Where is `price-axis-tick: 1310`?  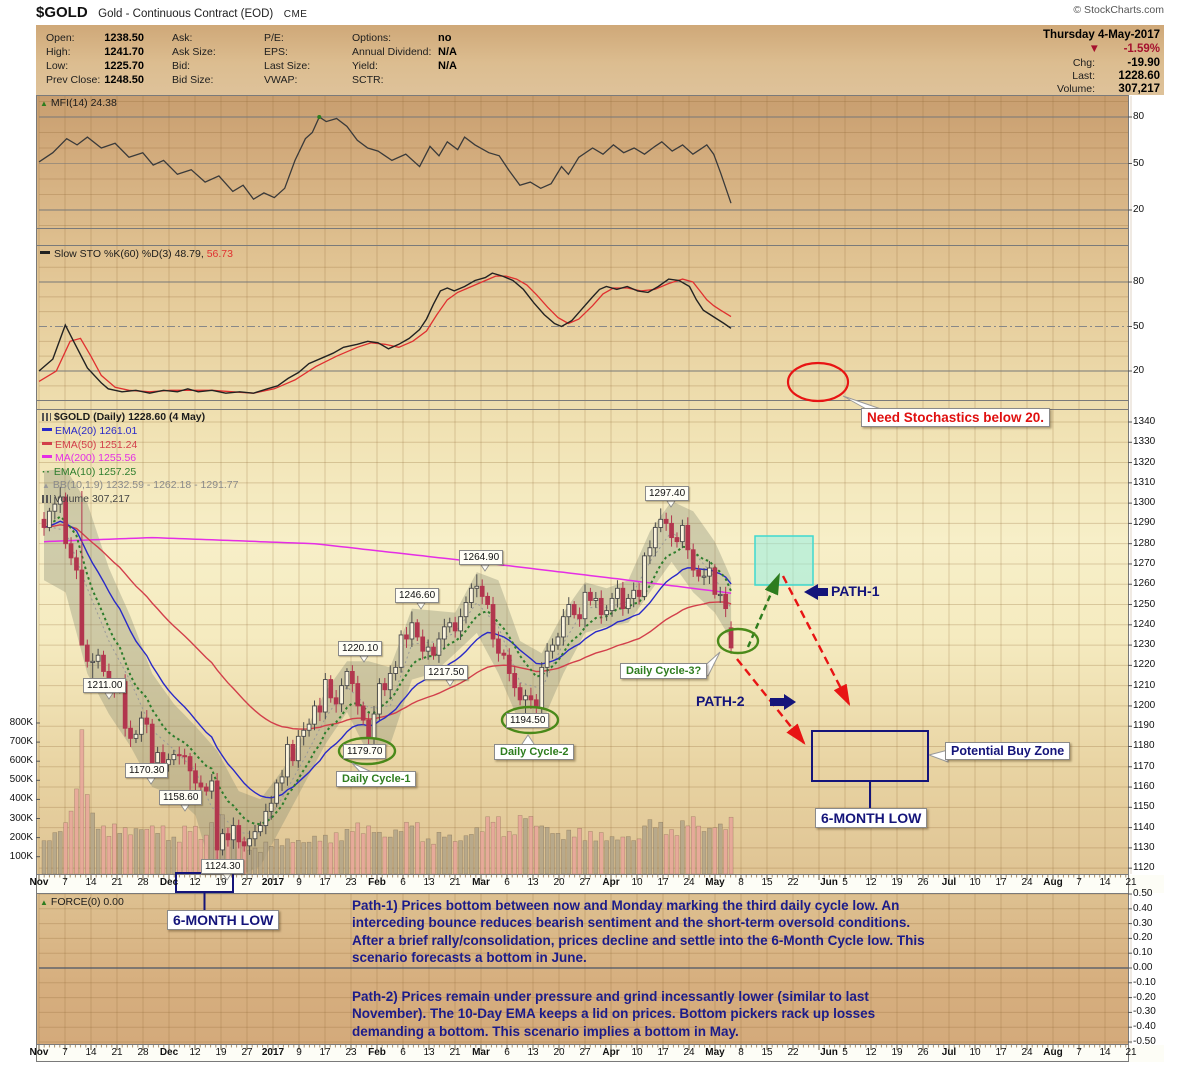
price-axis-tick: 1310 is located at coordinates (1144, 482).